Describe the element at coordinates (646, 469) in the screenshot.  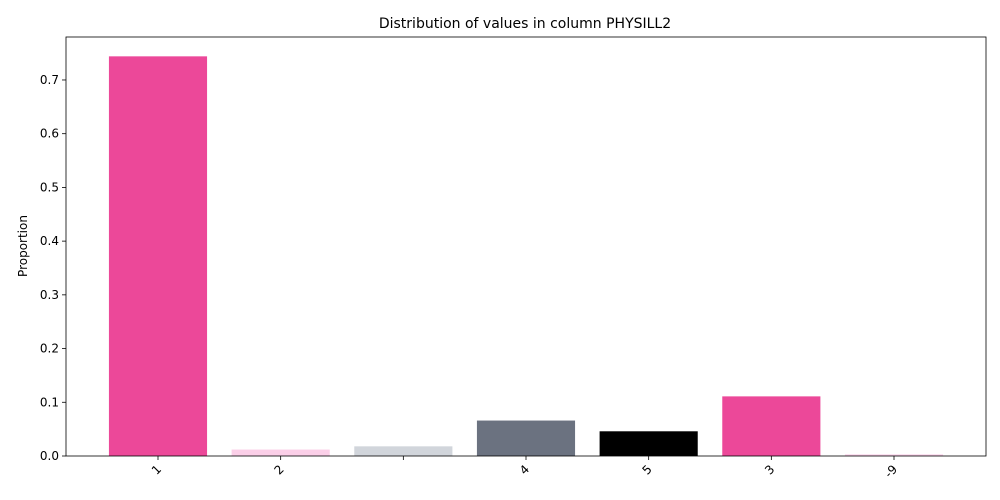
I see `x-tick-label-4: 5` at that location.